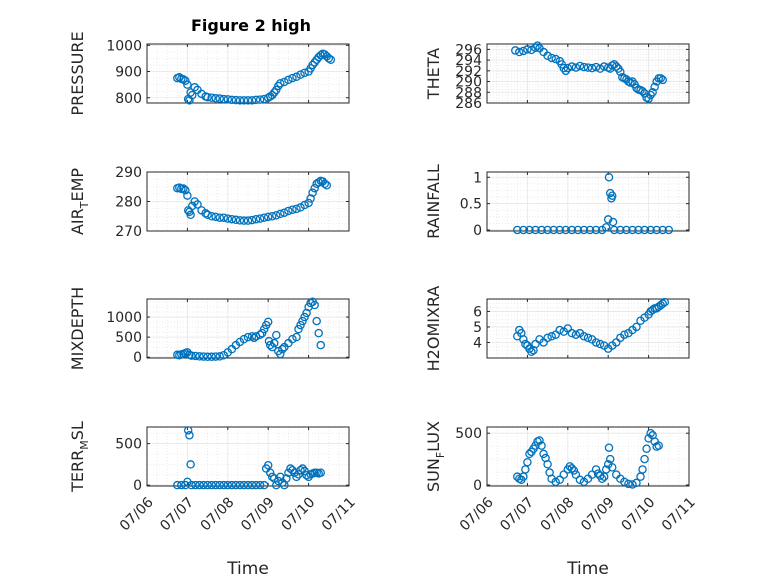  I want to click on y-tick-label: 800, so click(128, 99).